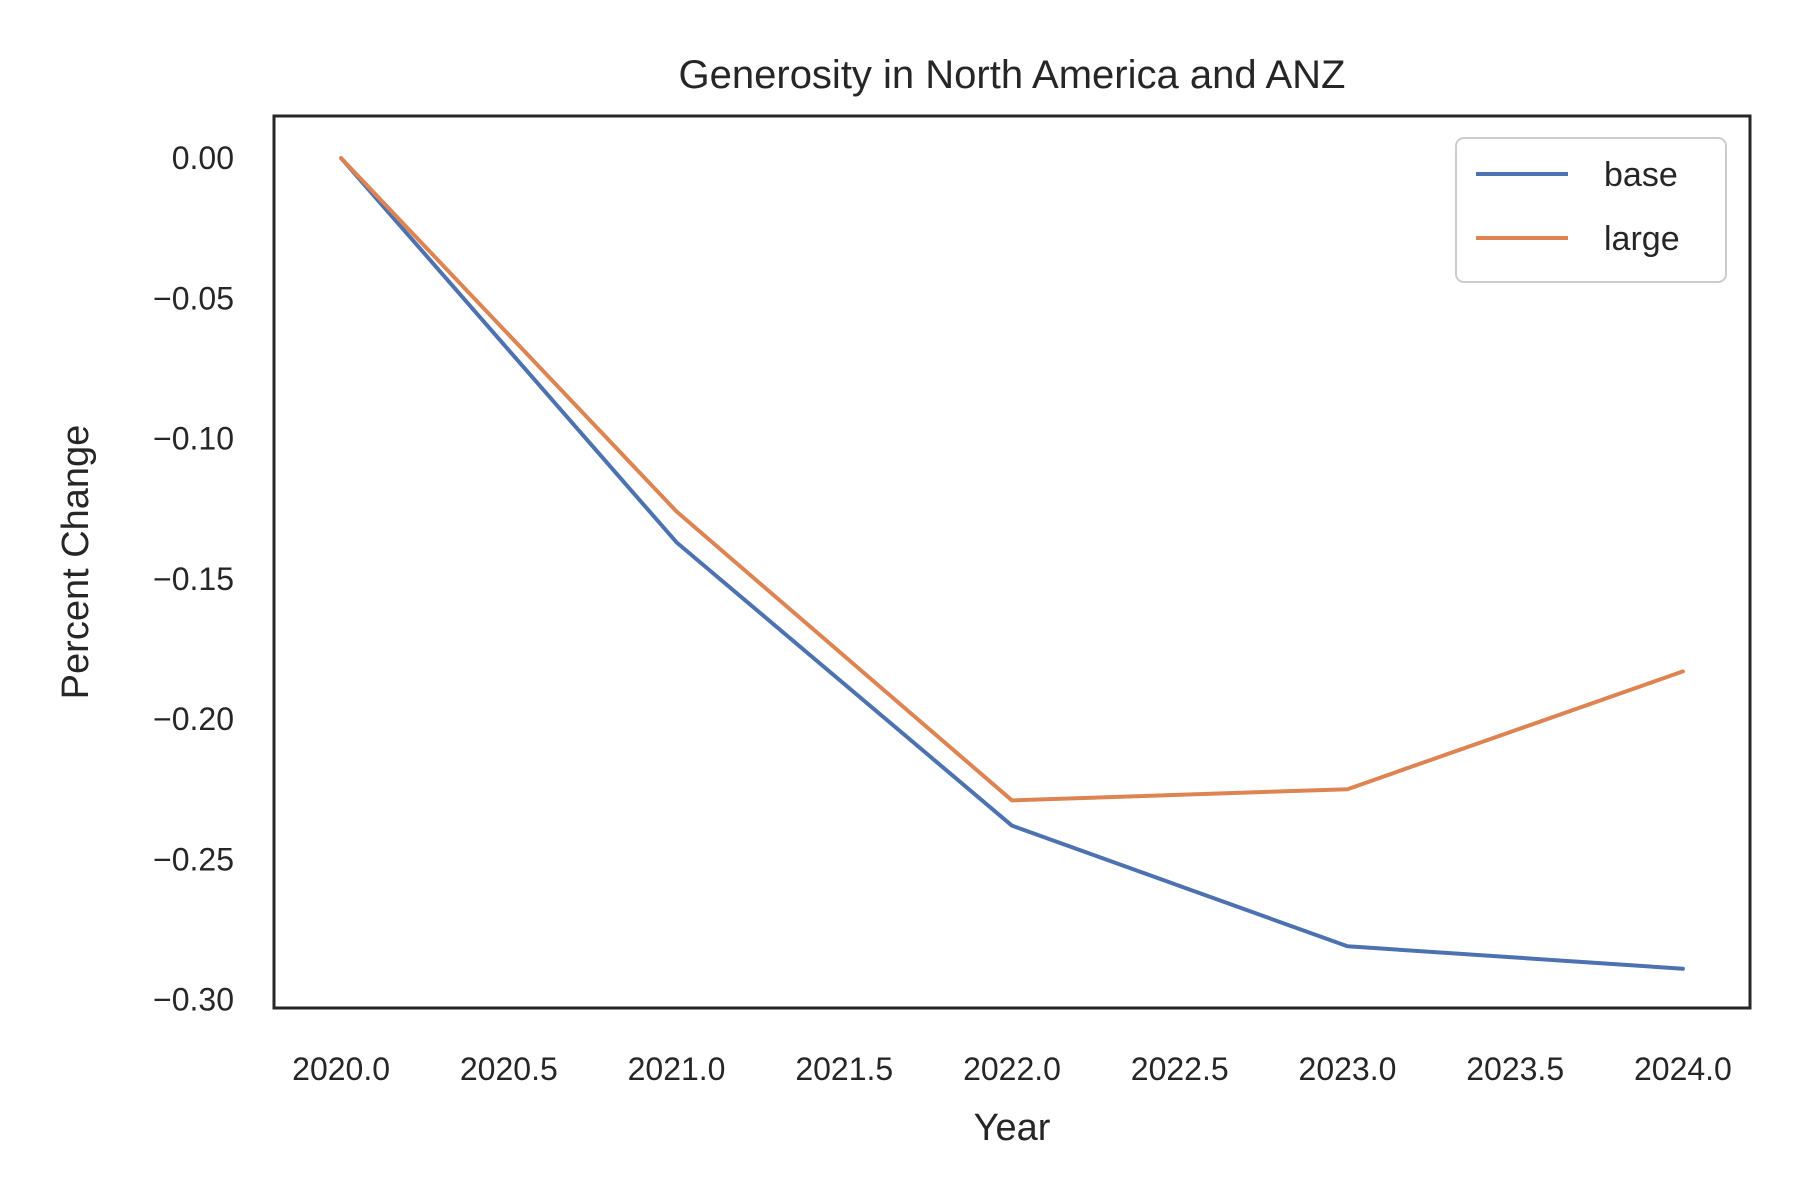 This screenshot has height=1200, width=1800. Describe the element at coordinates (1515, 1069) in the screenshot. I see `x-tick-label: 2023.5` at that location.